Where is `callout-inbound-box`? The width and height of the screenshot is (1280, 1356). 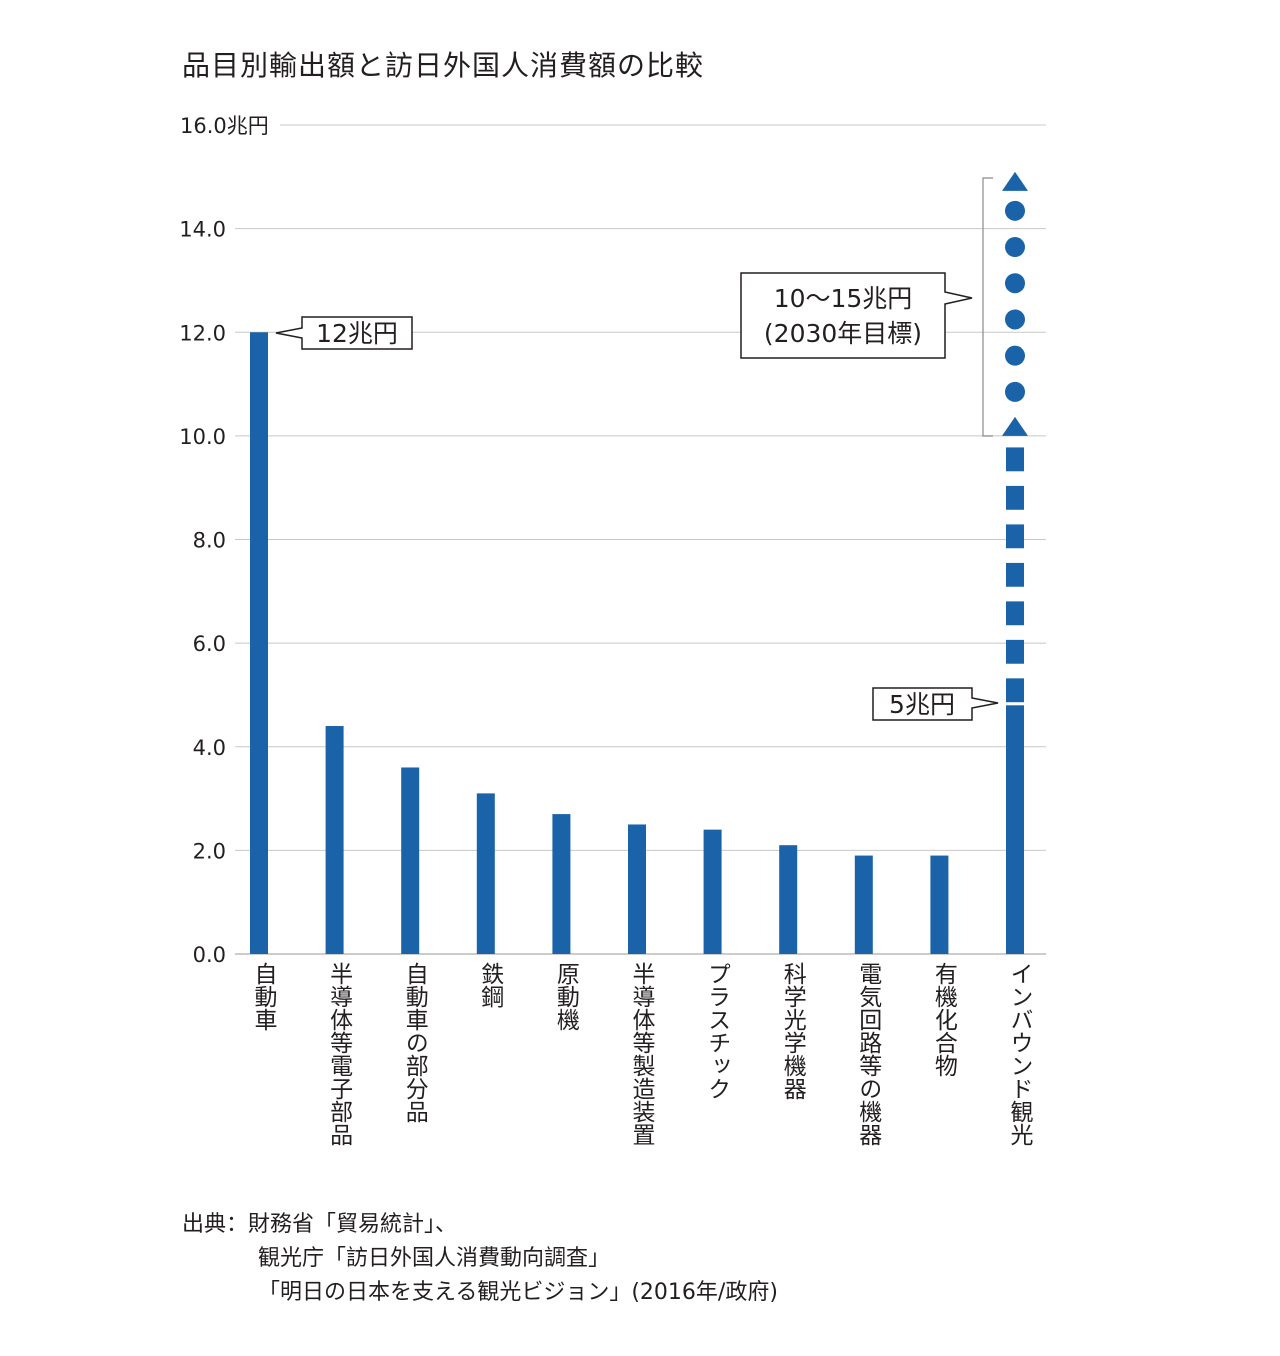
callout-inbound-box is located at coordinates (935, 704).